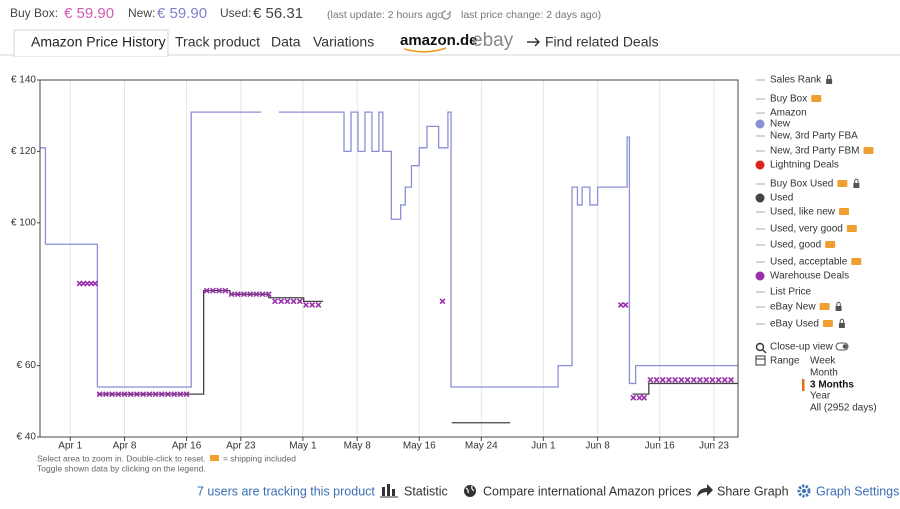 Image resolution: width=900 pixels, height=509 pixels. What do you see at coordinates (801, 184) in the screenshot?
I see `legend-label: Buy Box Used` at bounding box center [801, 184].